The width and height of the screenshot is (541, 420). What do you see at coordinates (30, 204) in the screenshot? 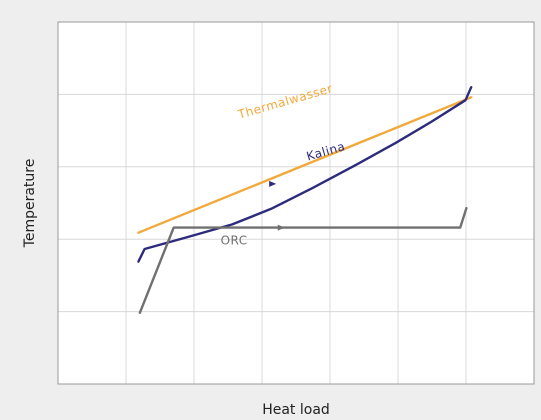
I see `y-axis-label: Temperature` at bounding box center [30, 204].